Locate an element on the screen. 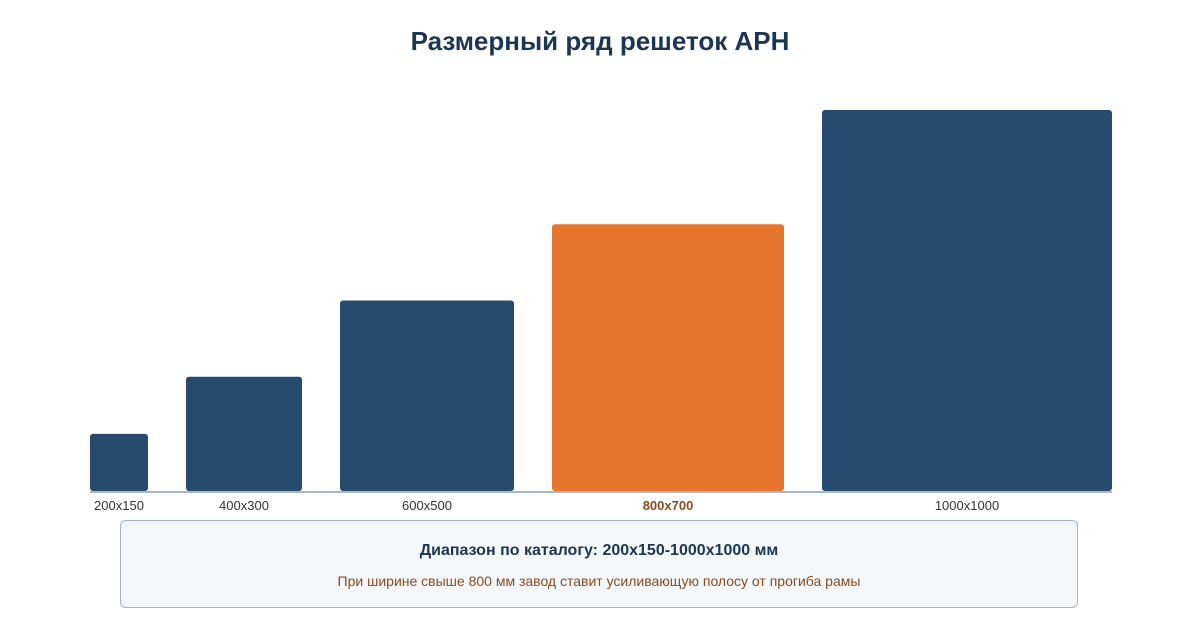  tick-label-600x500: 600x500 is located at coordinates (427, 505).